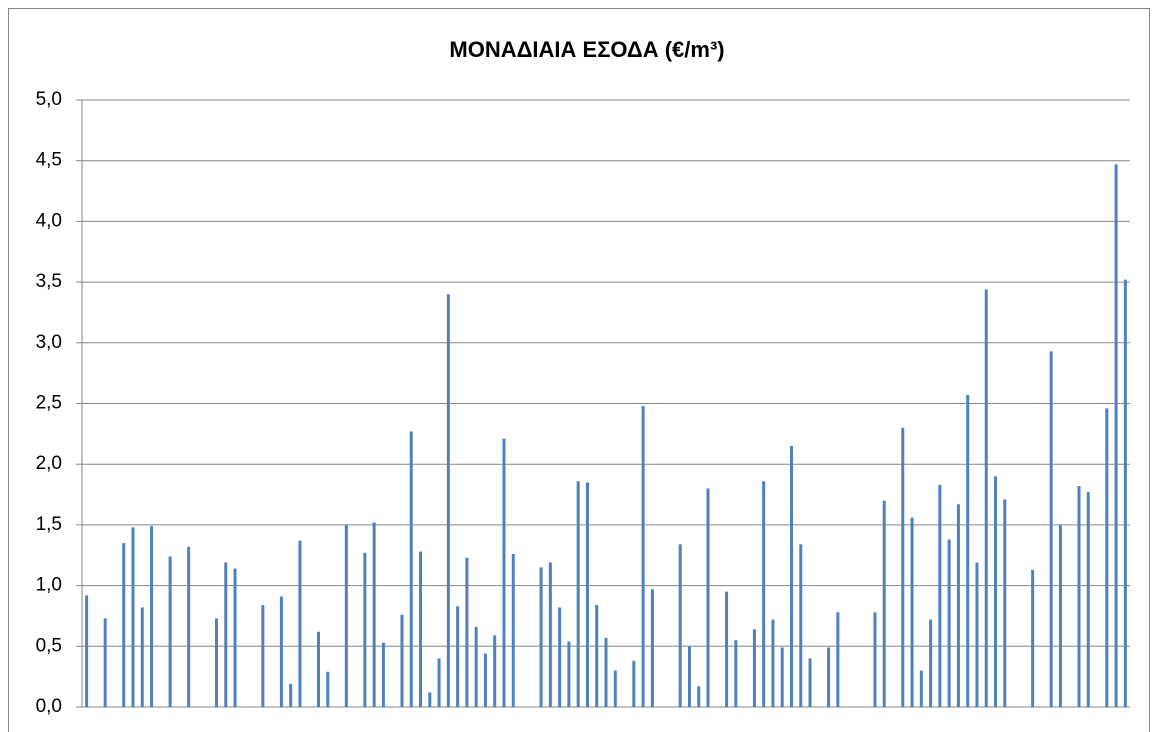 This screenshot has width=1152, height=732. What do you see at coordinates (49, 403) in the screenshot?
I see `y-tick-label: 2,5` at bounding box center [49, 403].